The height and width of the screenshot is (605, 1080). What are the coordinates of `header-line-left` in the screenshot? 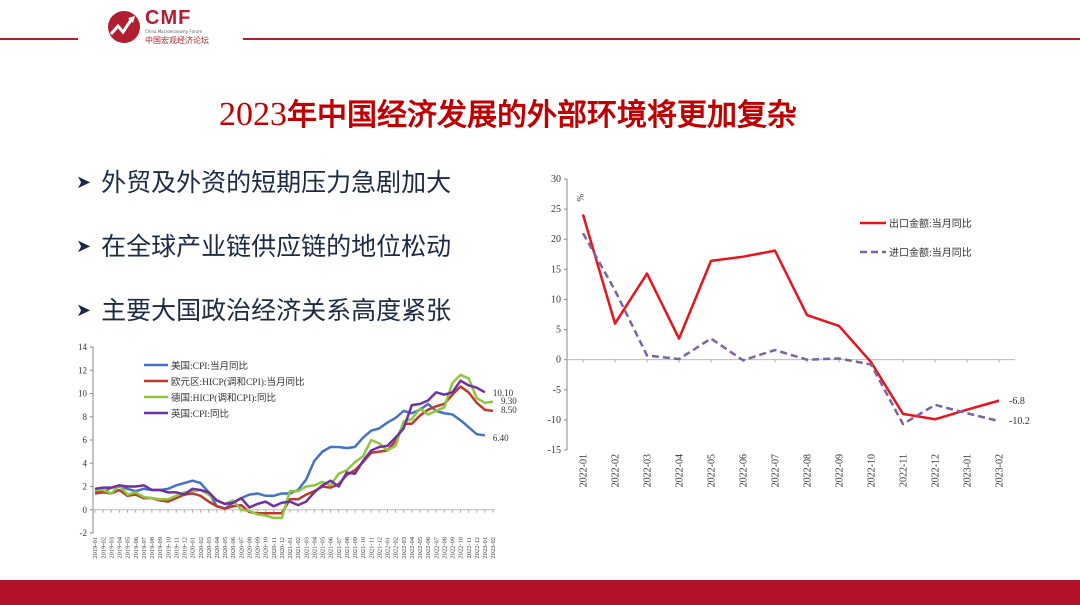 It's located at (39, 39).